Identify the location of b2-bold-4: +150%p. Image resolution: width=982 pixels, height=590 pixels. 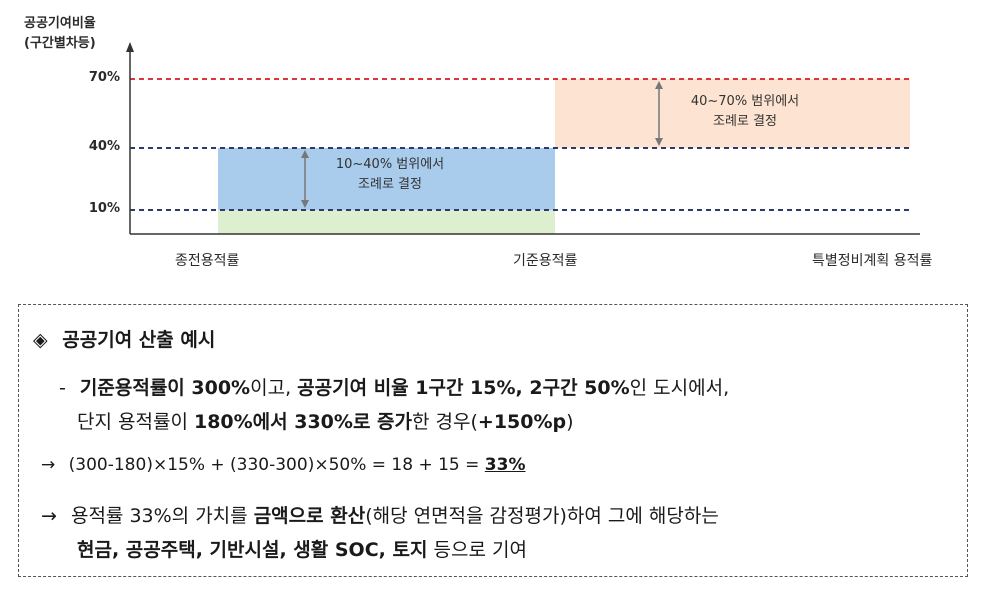
(522, 422).